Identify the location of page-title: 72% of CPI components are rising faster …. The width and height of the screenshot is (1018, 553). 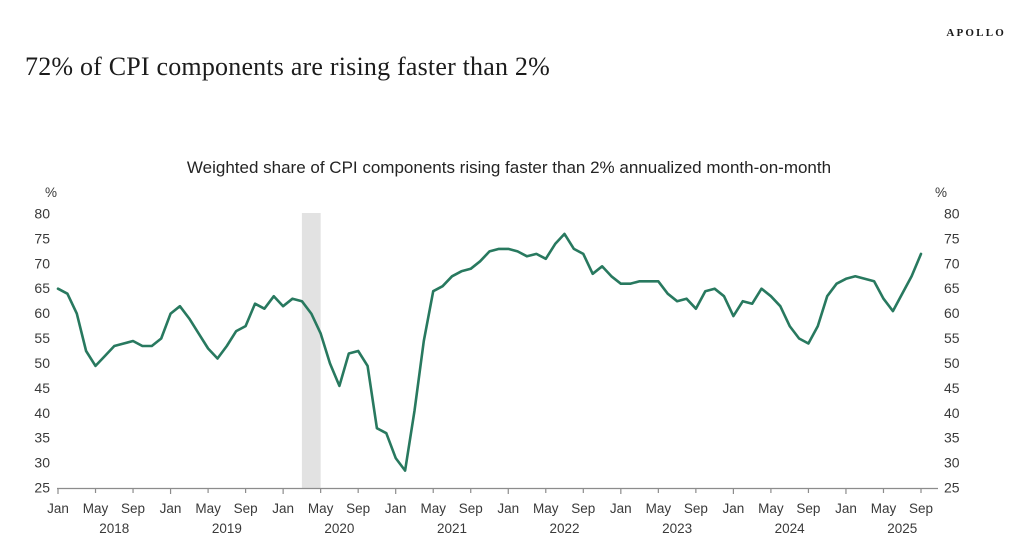
(287, 66).